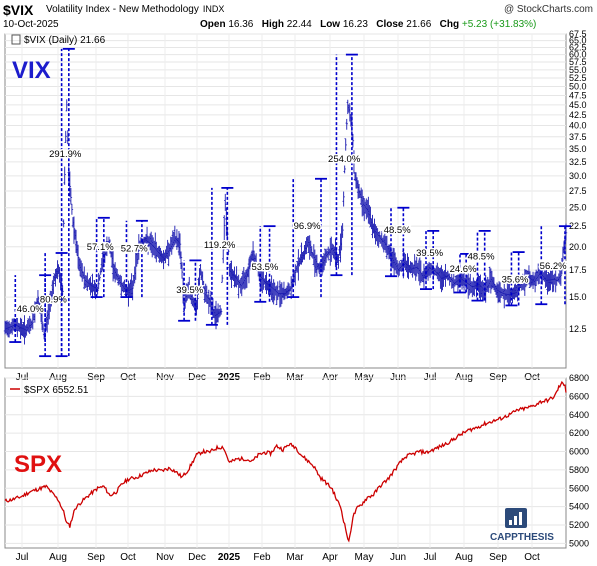 This screenshot has width=597, height=566. Describe the element at coordinates (449, 24) in the screenshot. I see `chg-label: Chg` at that location.